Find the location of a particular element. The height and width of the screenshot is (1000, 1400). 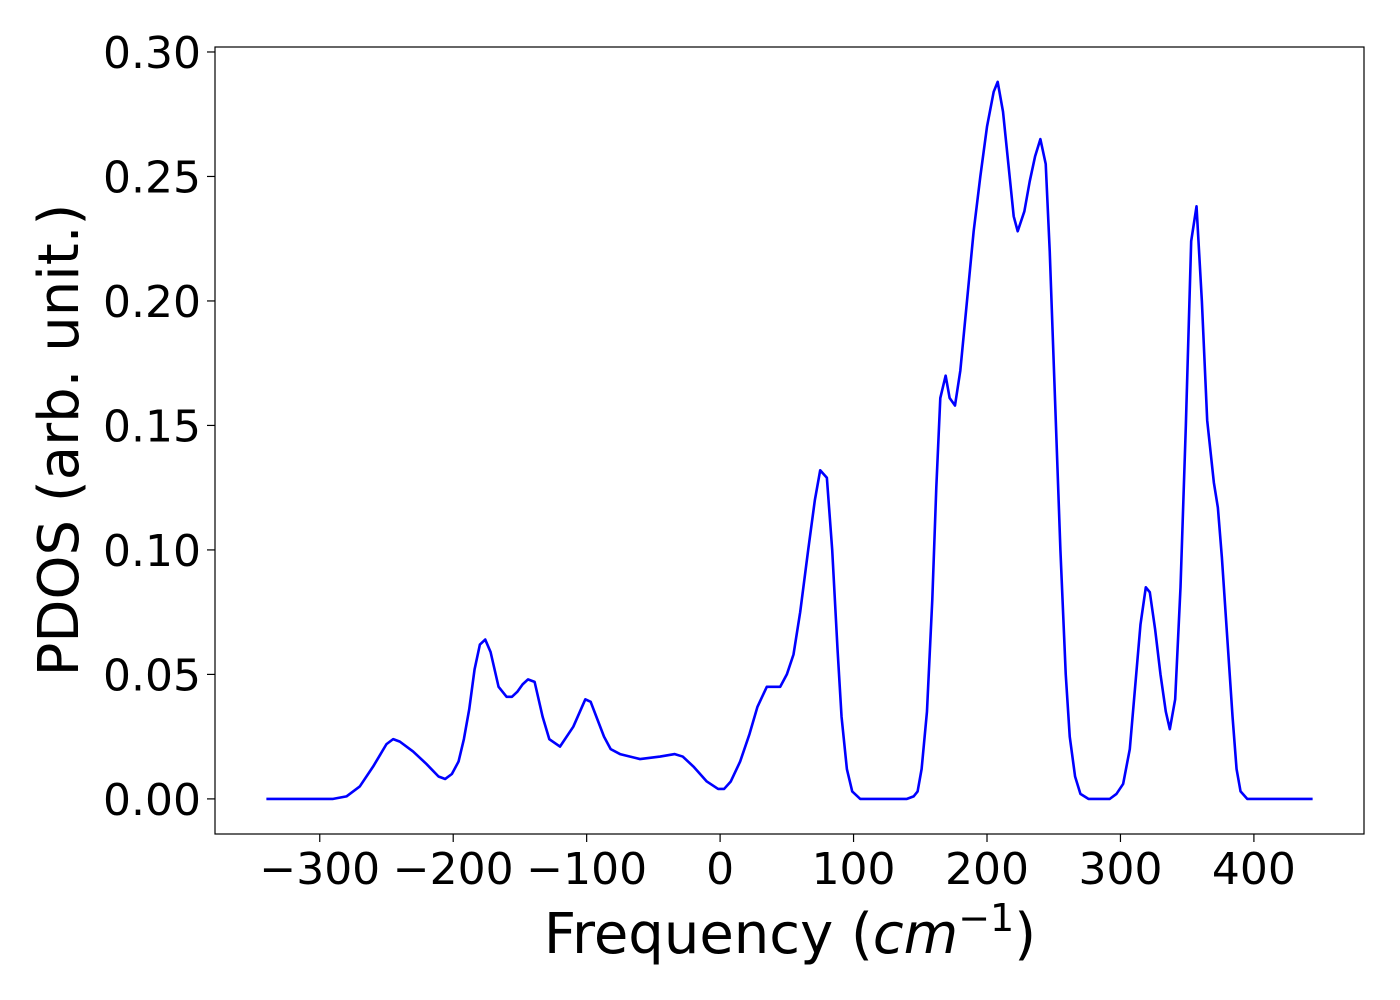

x-axis-label: Frequency (cm−1) is located at coordinates (790, 931).